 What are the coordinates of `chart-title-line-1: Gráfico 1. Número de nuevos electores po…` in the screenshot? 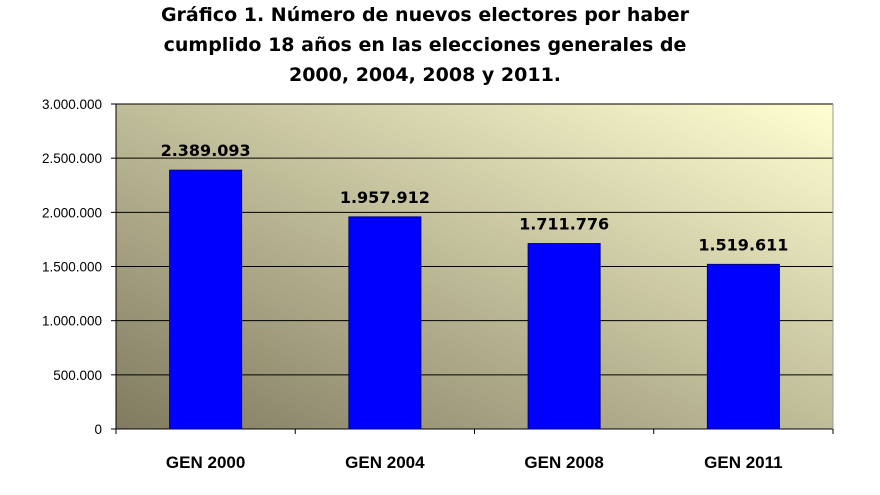 It's located at (425, 15).